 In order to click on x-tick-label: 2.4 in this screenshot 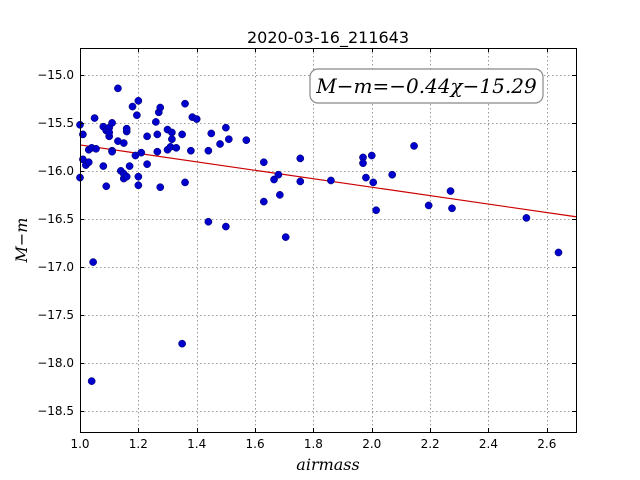, I will do `click(488, 444)`.